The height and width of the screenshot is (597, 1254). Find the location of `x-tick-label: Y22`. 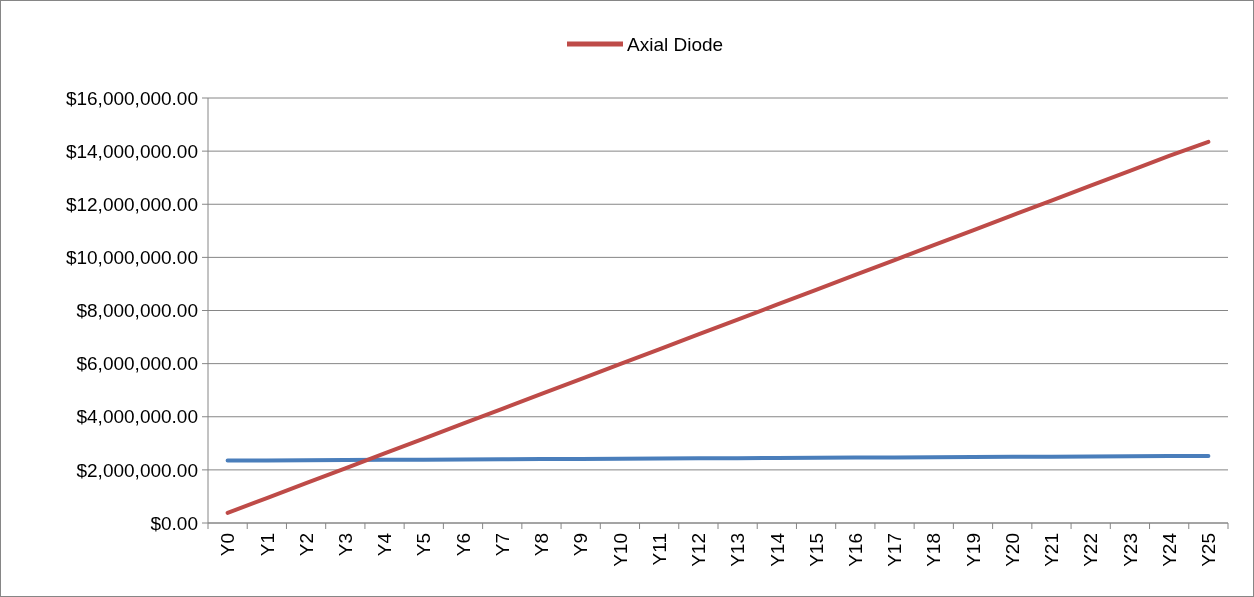

x-tick-label: Y22 is located at coordinates (1091, 550).